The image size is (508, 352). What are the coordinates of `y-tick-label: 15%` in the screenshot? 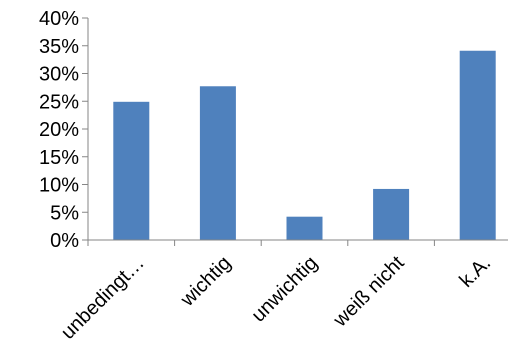 It's located at (59, 158).